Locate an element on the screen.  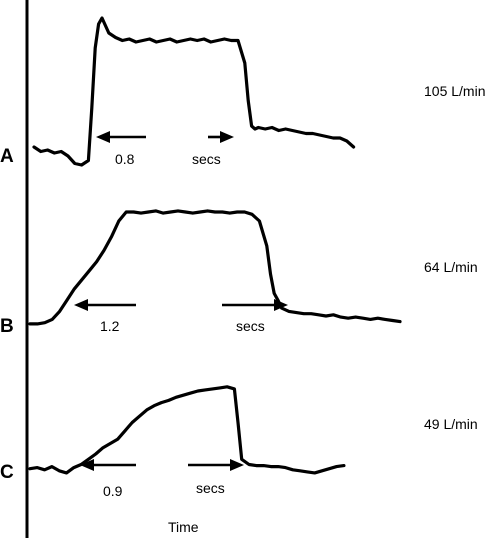
flow-rate-label-a: 105 L/min is located at coordinates (454, 91).